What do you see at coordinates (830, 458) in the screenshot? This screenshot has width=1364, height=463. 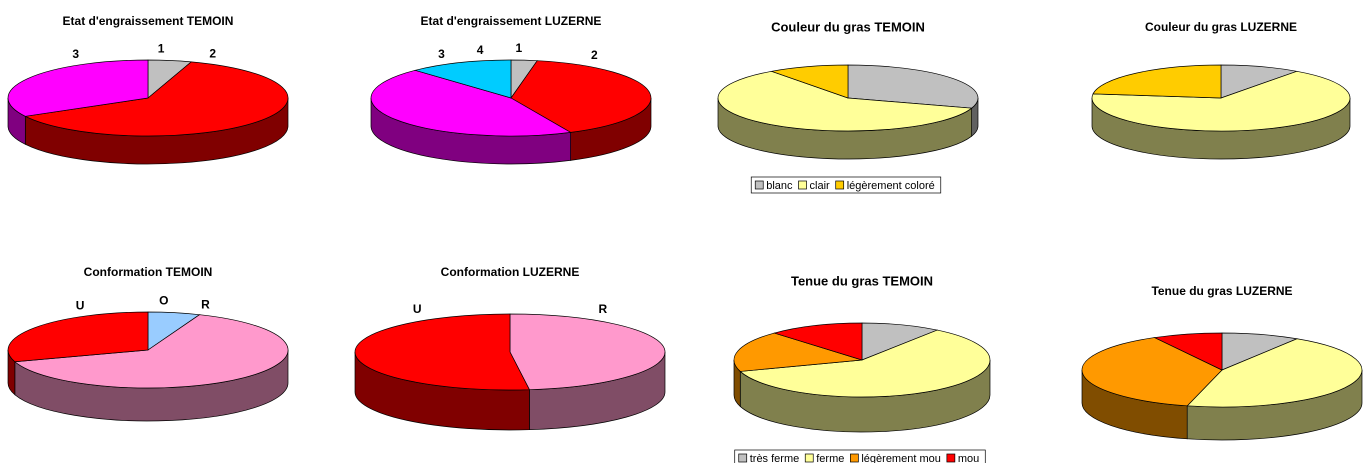 I see `legend-label: ferme` at bounding box center [830, 458].